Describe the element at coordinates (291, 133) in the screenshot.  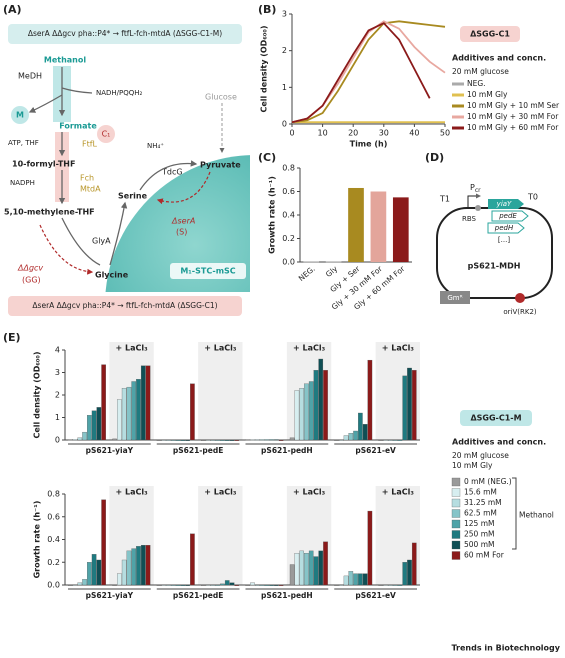
I see `x-tick-label: 0` at that location.